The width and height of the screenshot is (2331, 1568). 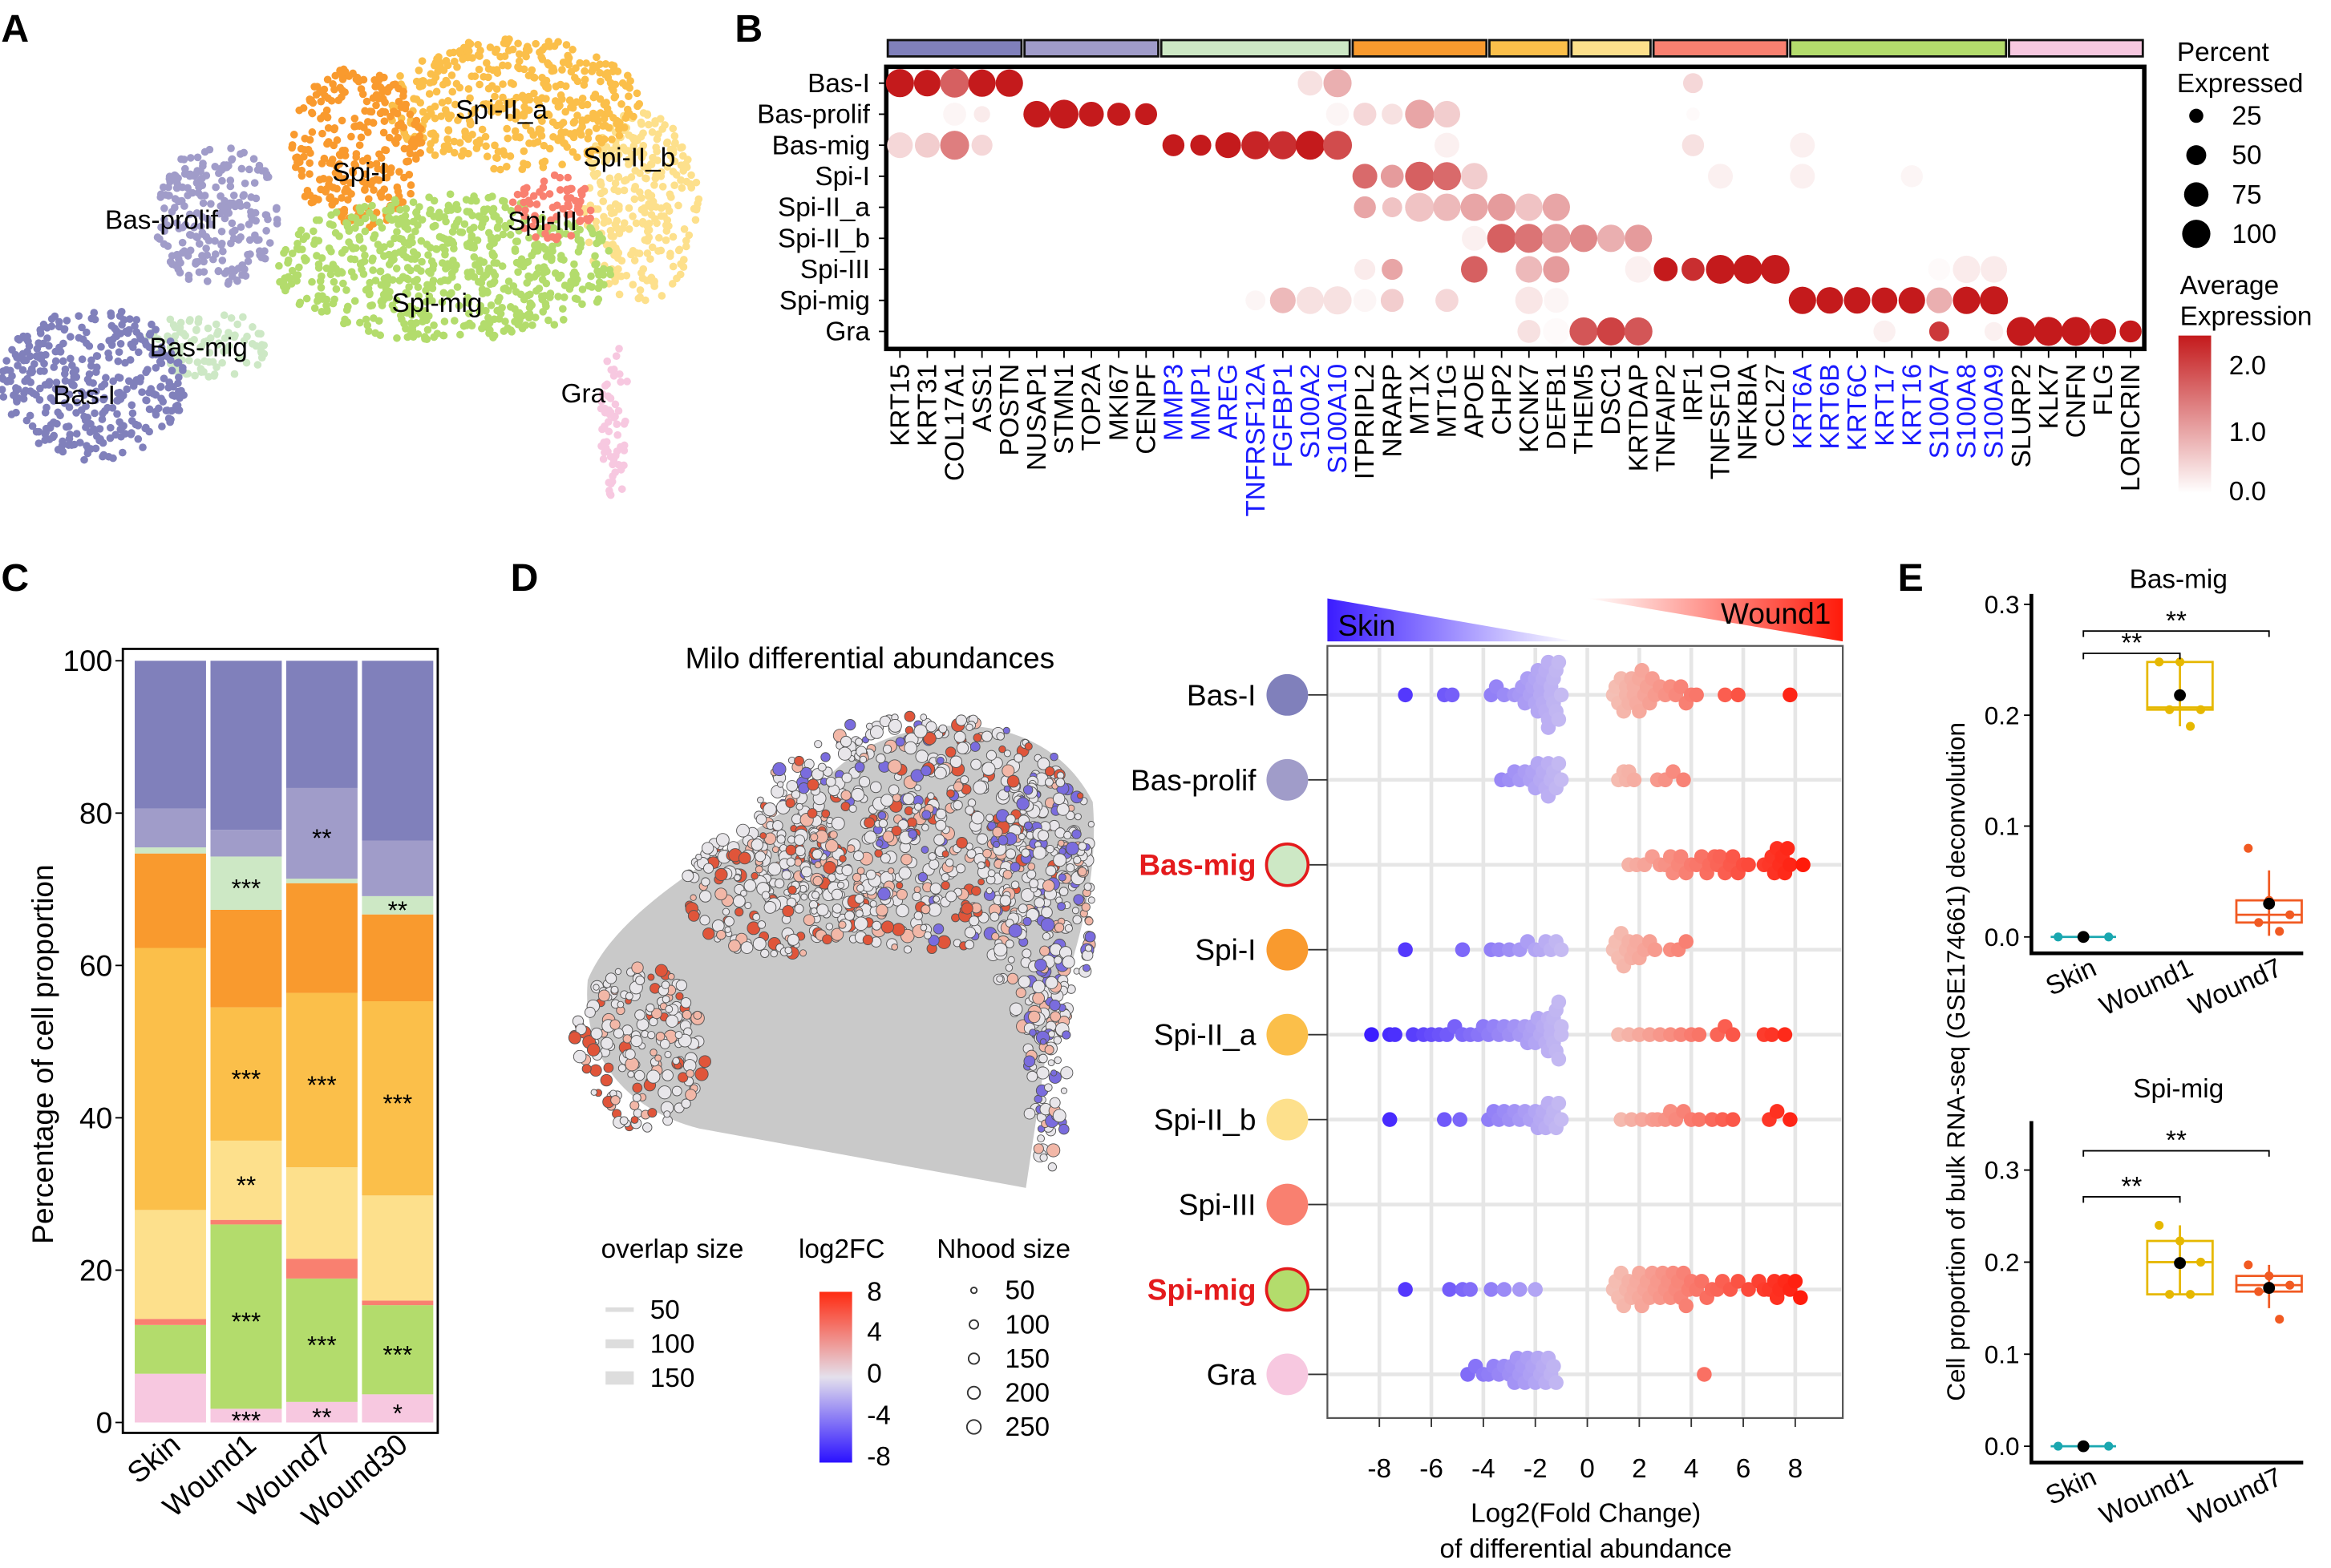 What do you see at coordinates (1027, 1393) in the screenshot?
I see `nhood-size-value: 200` at bounding box center [1027, 1393].